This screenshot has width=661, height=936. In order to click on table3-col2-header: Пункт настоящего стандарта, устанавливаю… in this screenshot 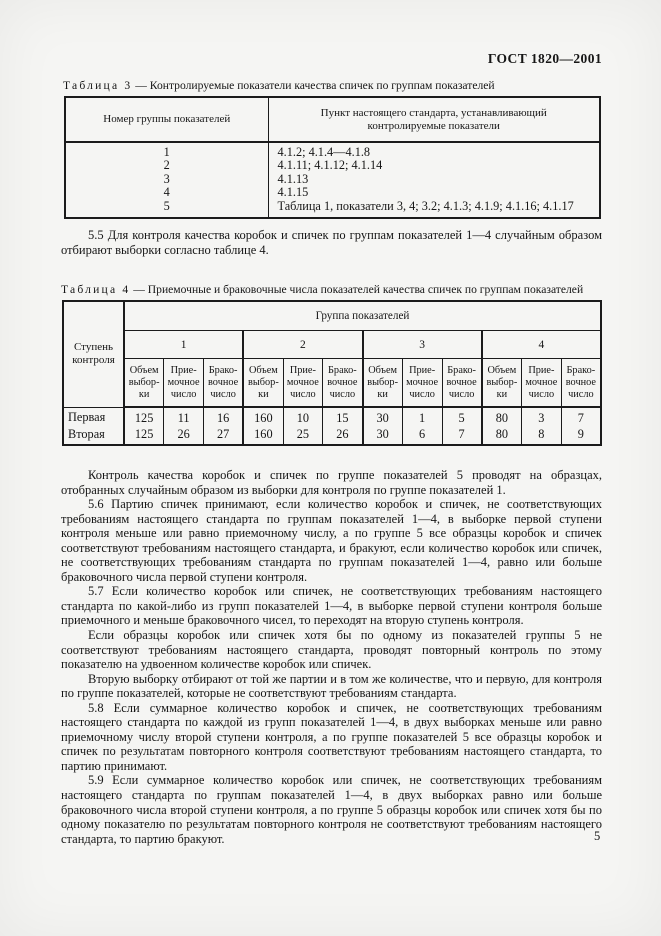, I will do `click(433, 120)`.